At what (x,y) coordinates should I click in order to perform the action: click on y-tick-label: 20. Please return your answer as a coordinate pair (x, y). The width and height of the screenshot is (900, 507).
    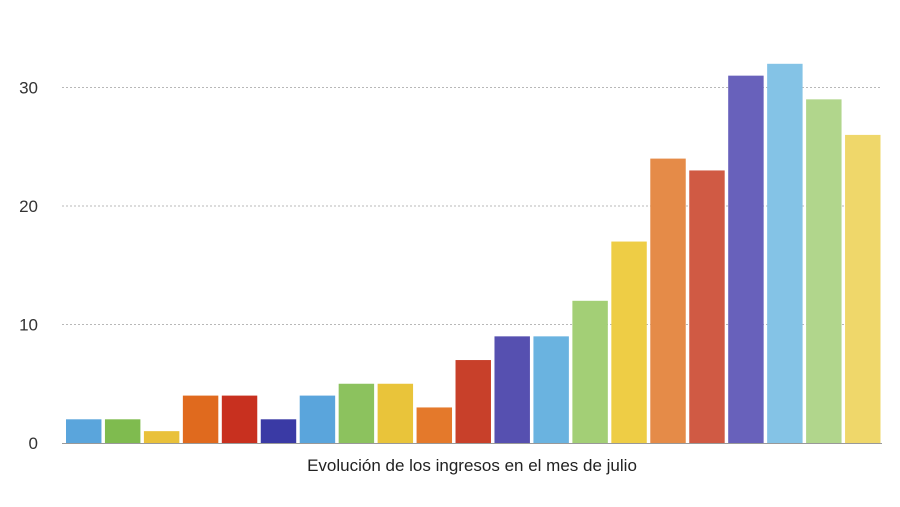
    Looking at the image, I should click on (28, 206).